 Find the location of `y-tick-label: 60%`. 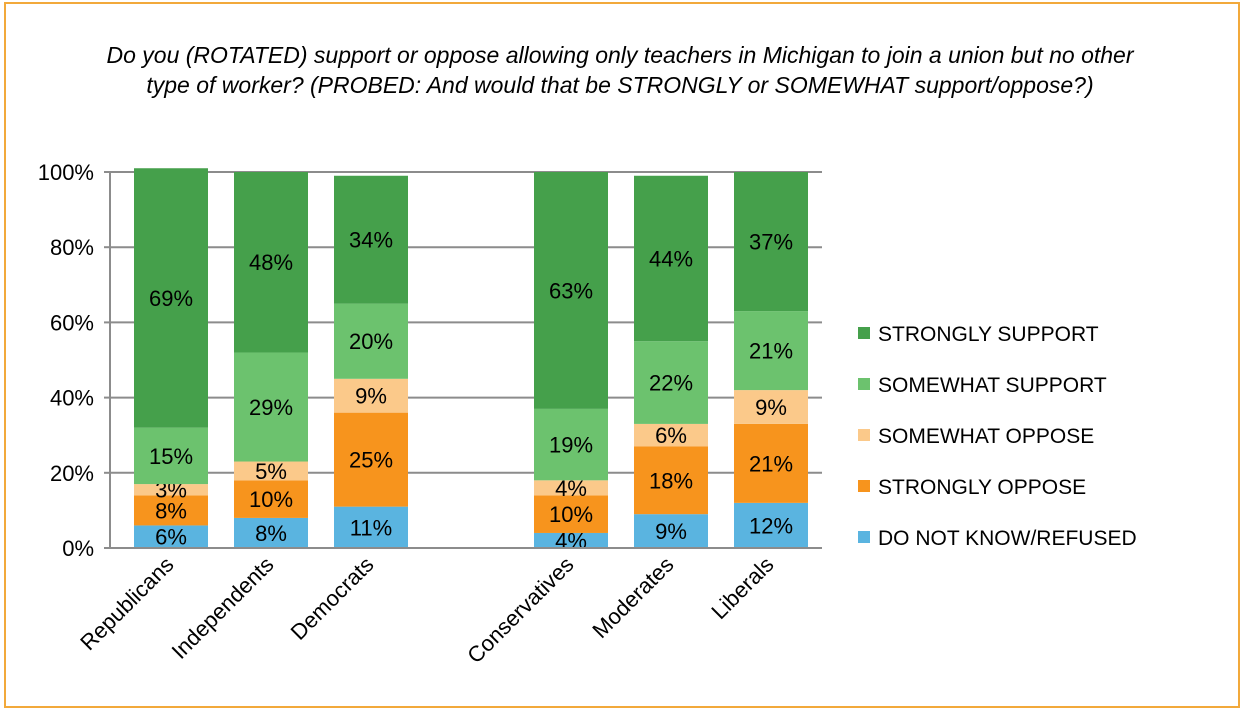

y-tick-label: 60% is located at coordinates (72, 322).